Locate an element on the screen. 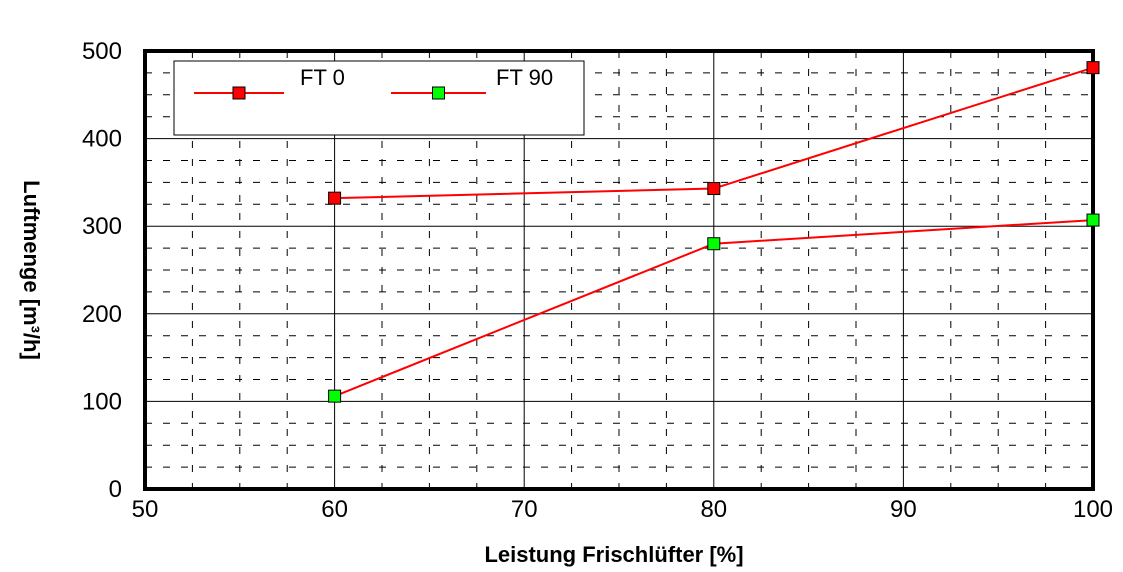 Image resolution: width=1123 pixels, height=572 pixels. x-axis-title: Leistung Frischlüfter [%] is located at coordinates (613, 554).